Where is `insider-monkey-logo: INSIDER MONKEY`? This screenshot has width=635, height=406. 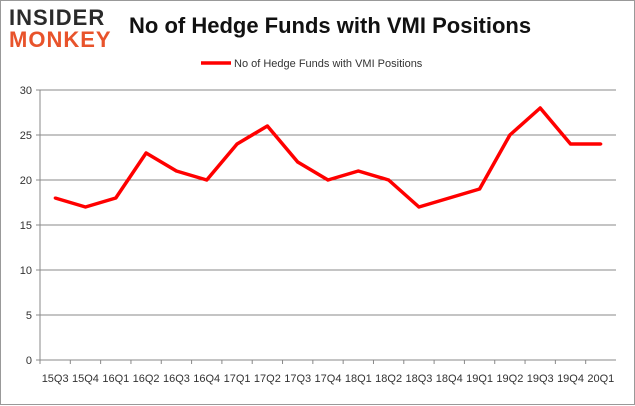 insider-monkey-logo: INSIDER MONKEY is located at coordinates (64, 30).